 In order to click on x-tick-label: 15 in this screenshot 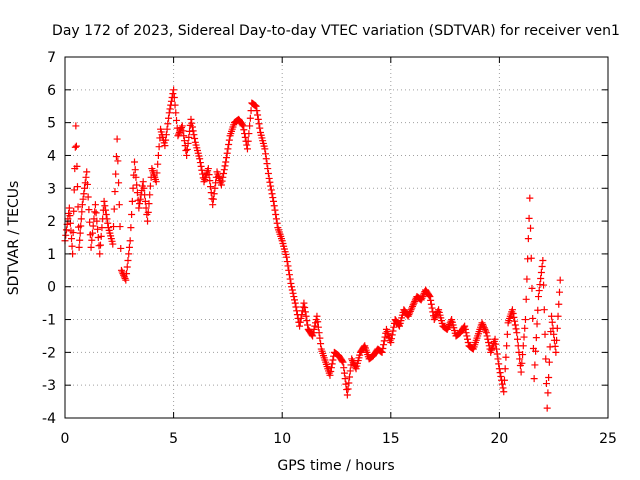, I will do `click(391, 439)`.